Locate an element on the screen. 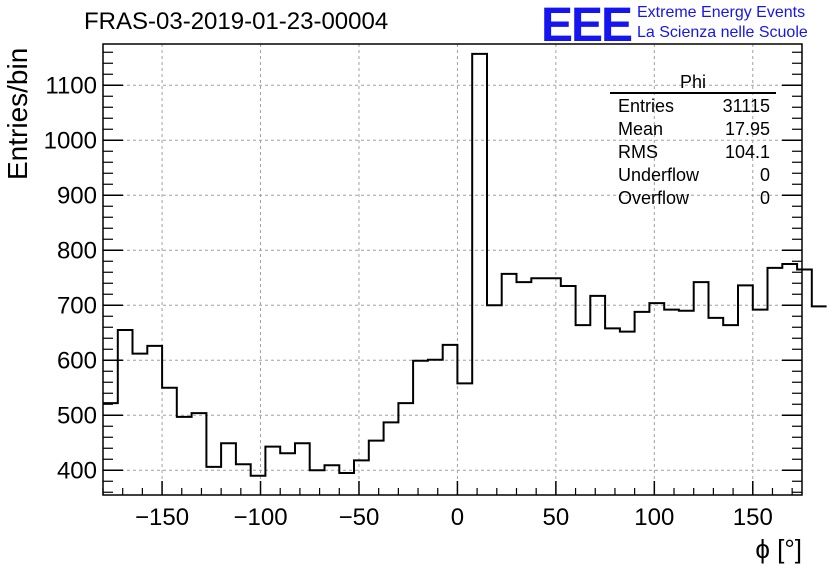 Image resolution: width=836 pixels, height=572 pixels. x-tick-label: 50 is located at coordinates (556, 517).